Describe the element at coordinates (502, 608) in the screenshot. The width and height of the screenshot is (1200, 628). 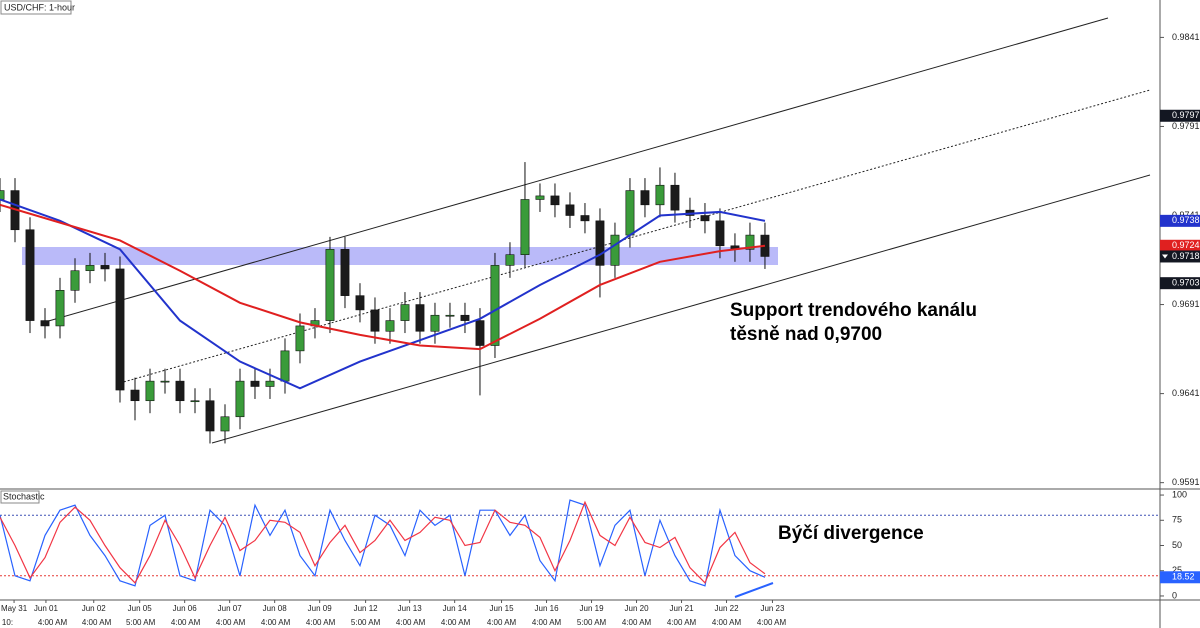
I see `x-tick-label: Jun 15` at that location.